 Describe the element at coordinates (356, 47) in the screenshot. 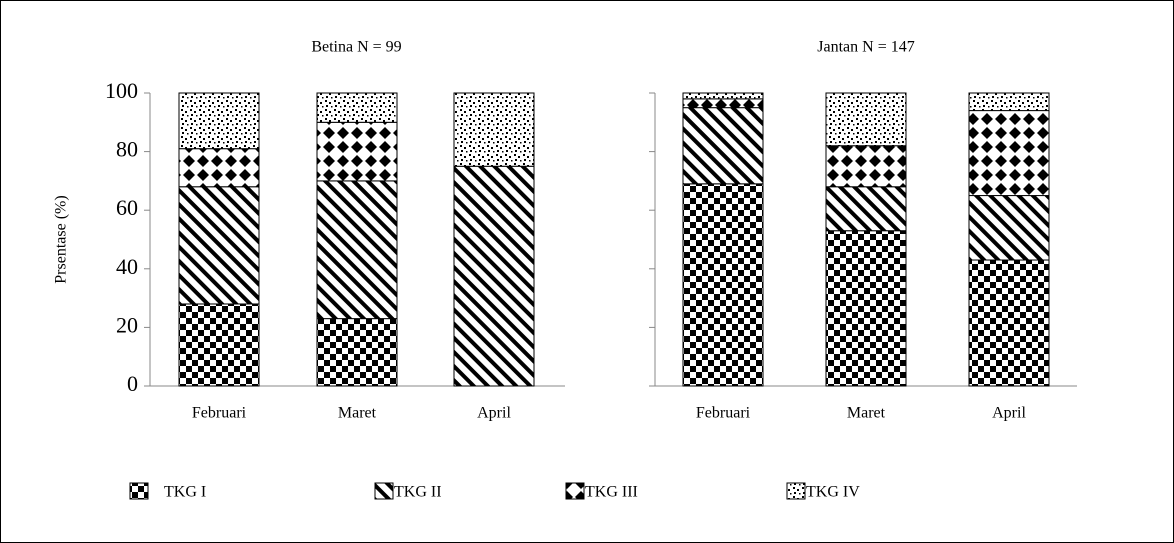

I see `chart-title: Betina N = 99` at that location.